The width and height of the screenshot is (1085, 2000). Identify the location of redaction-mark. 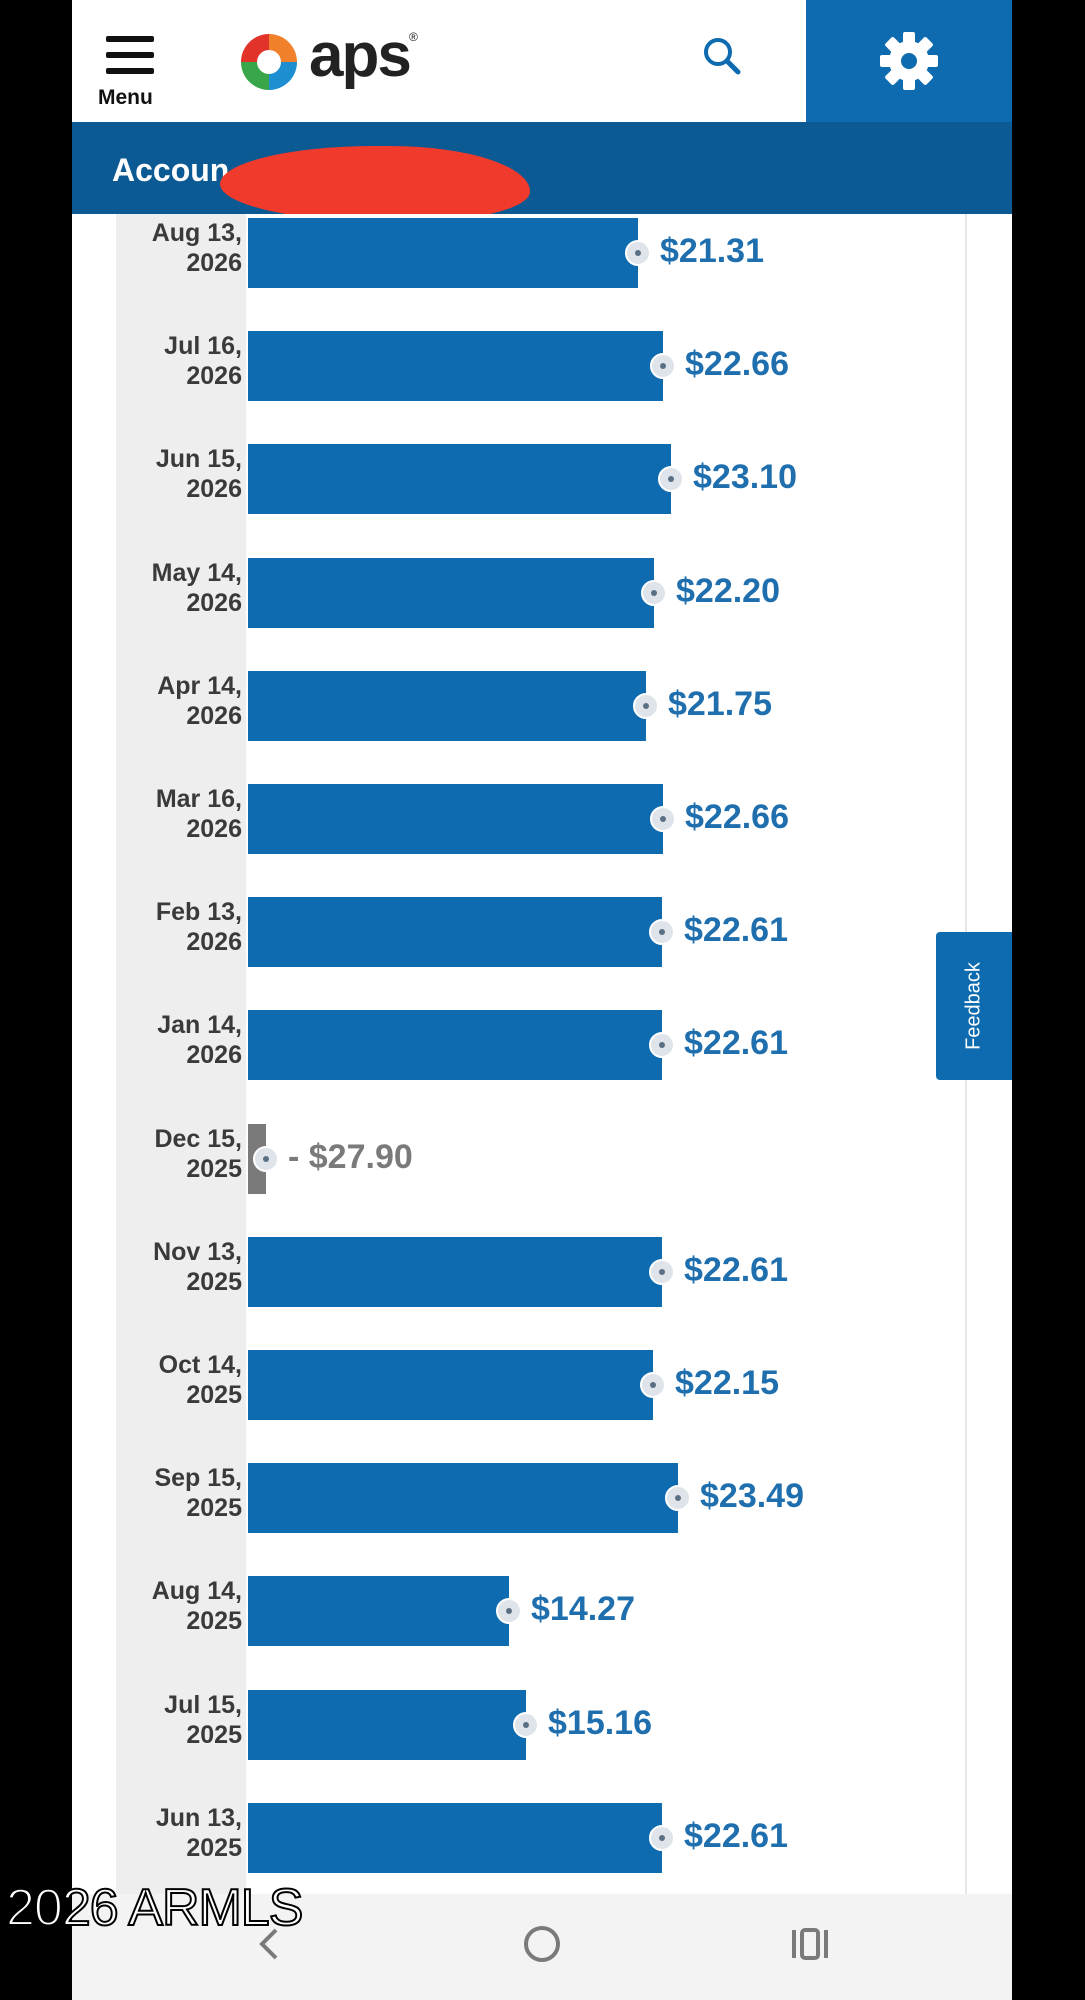
(375, 184).